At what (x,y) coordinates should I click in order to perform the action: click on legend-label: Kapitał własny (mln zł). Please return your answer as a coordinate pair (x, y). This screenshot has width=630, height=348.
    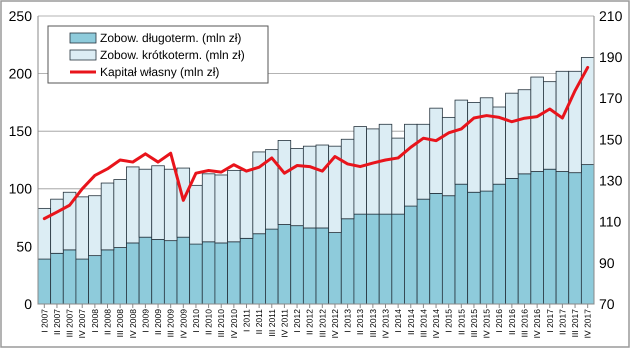
    Looking at the image, I should click on (160, 72).